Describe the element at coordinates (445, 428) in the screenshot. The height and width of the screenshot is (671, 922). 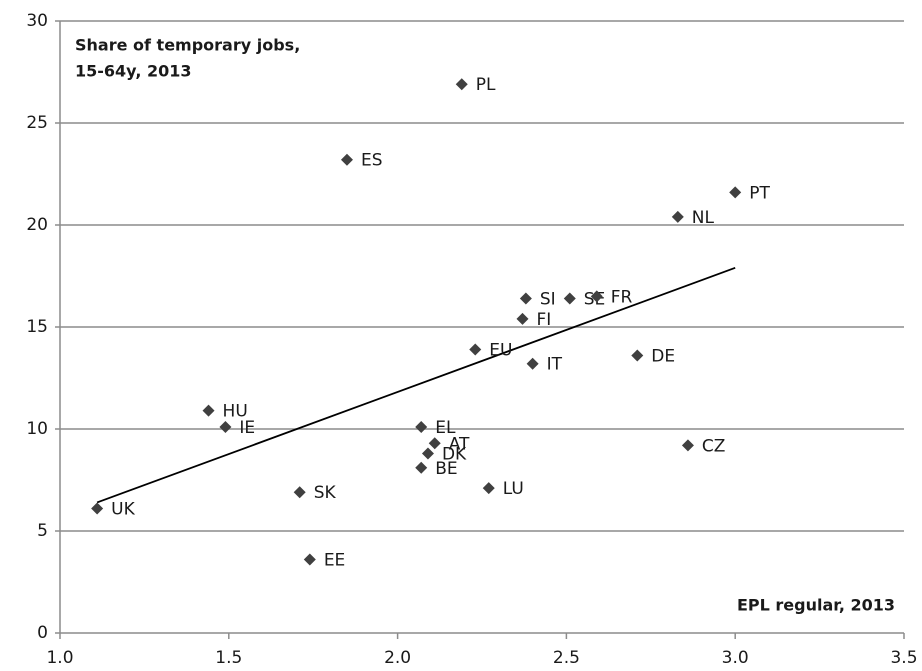
I see `point-label: EL` at that location.